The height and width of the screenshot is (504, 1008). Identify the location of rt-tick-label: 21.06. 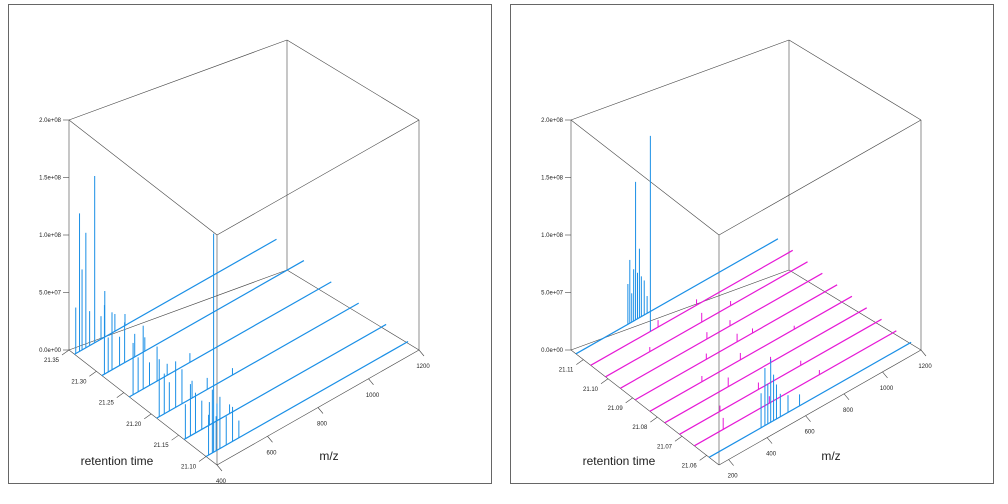
(690, 466).